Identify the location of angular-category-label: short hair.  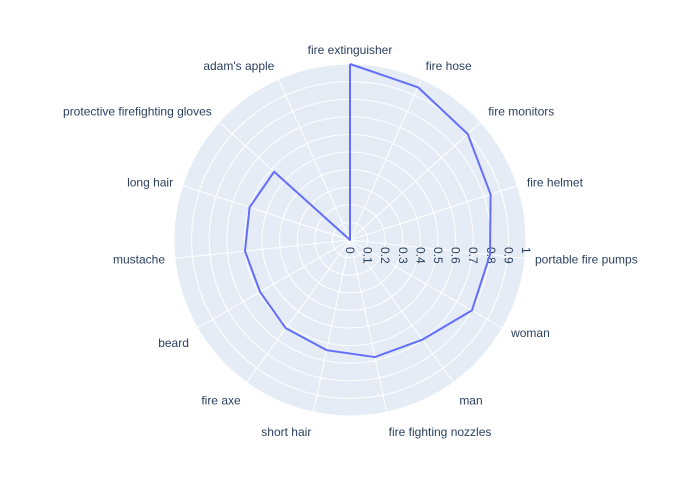
(286, 432).